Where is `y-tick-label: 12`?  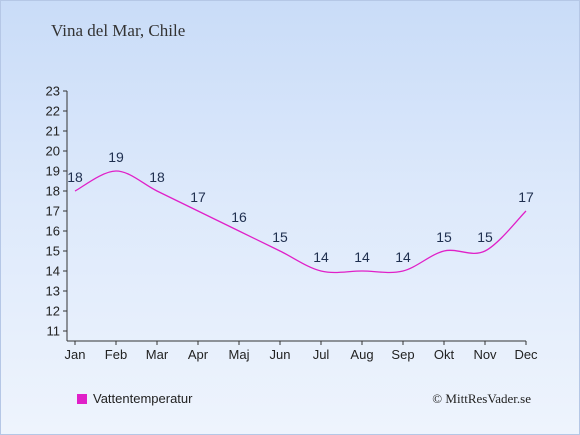 y-tick-label: 12 is located at coordinates (53, 311).